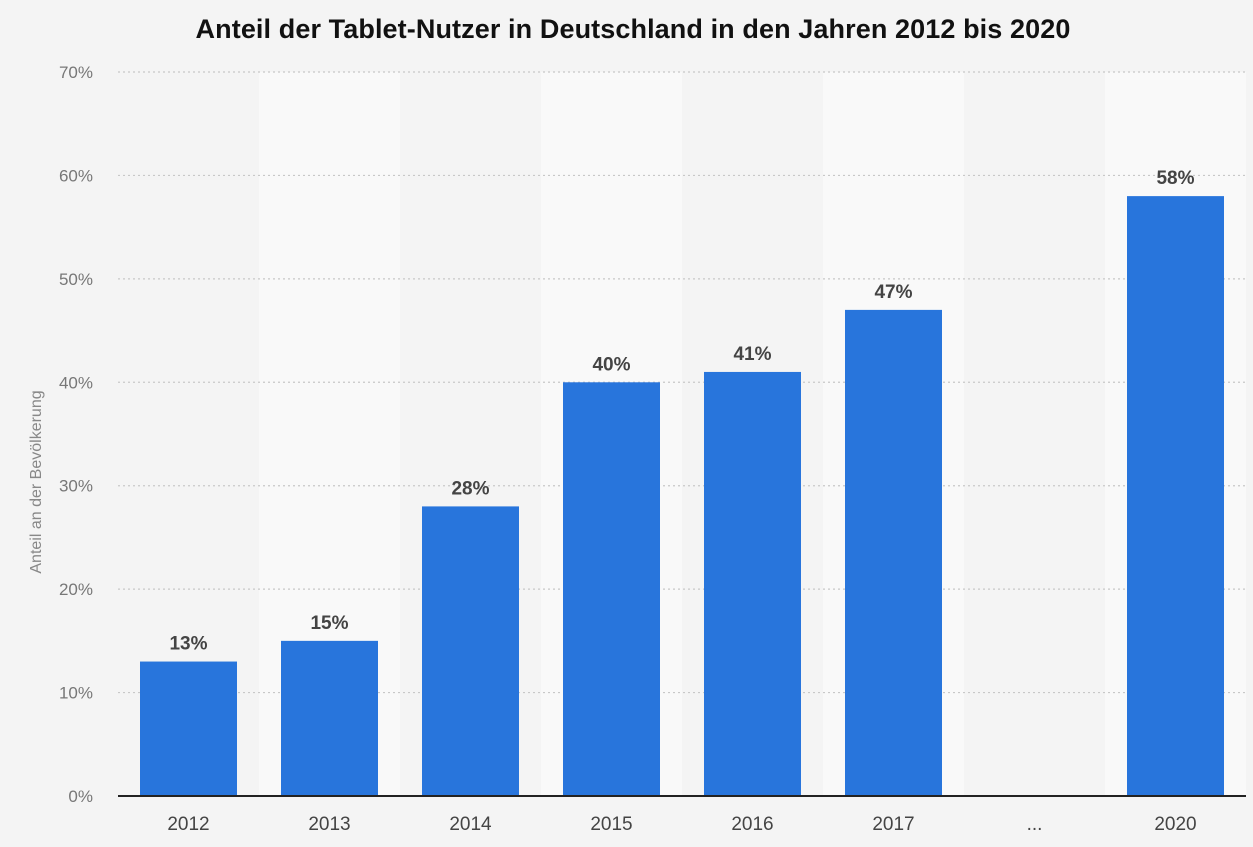  What do you see at coordinates (76, 434) in the screenshot?
I see `y-axis-ticks: 0% 10% 20% 30% 40% 50% 60% 70%` at bounding box center [76, 434].